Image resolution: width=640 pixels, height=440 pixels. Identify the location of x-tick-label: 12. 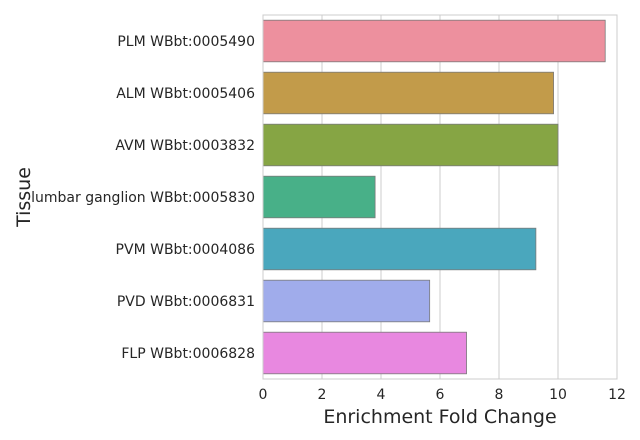
(617, 395).